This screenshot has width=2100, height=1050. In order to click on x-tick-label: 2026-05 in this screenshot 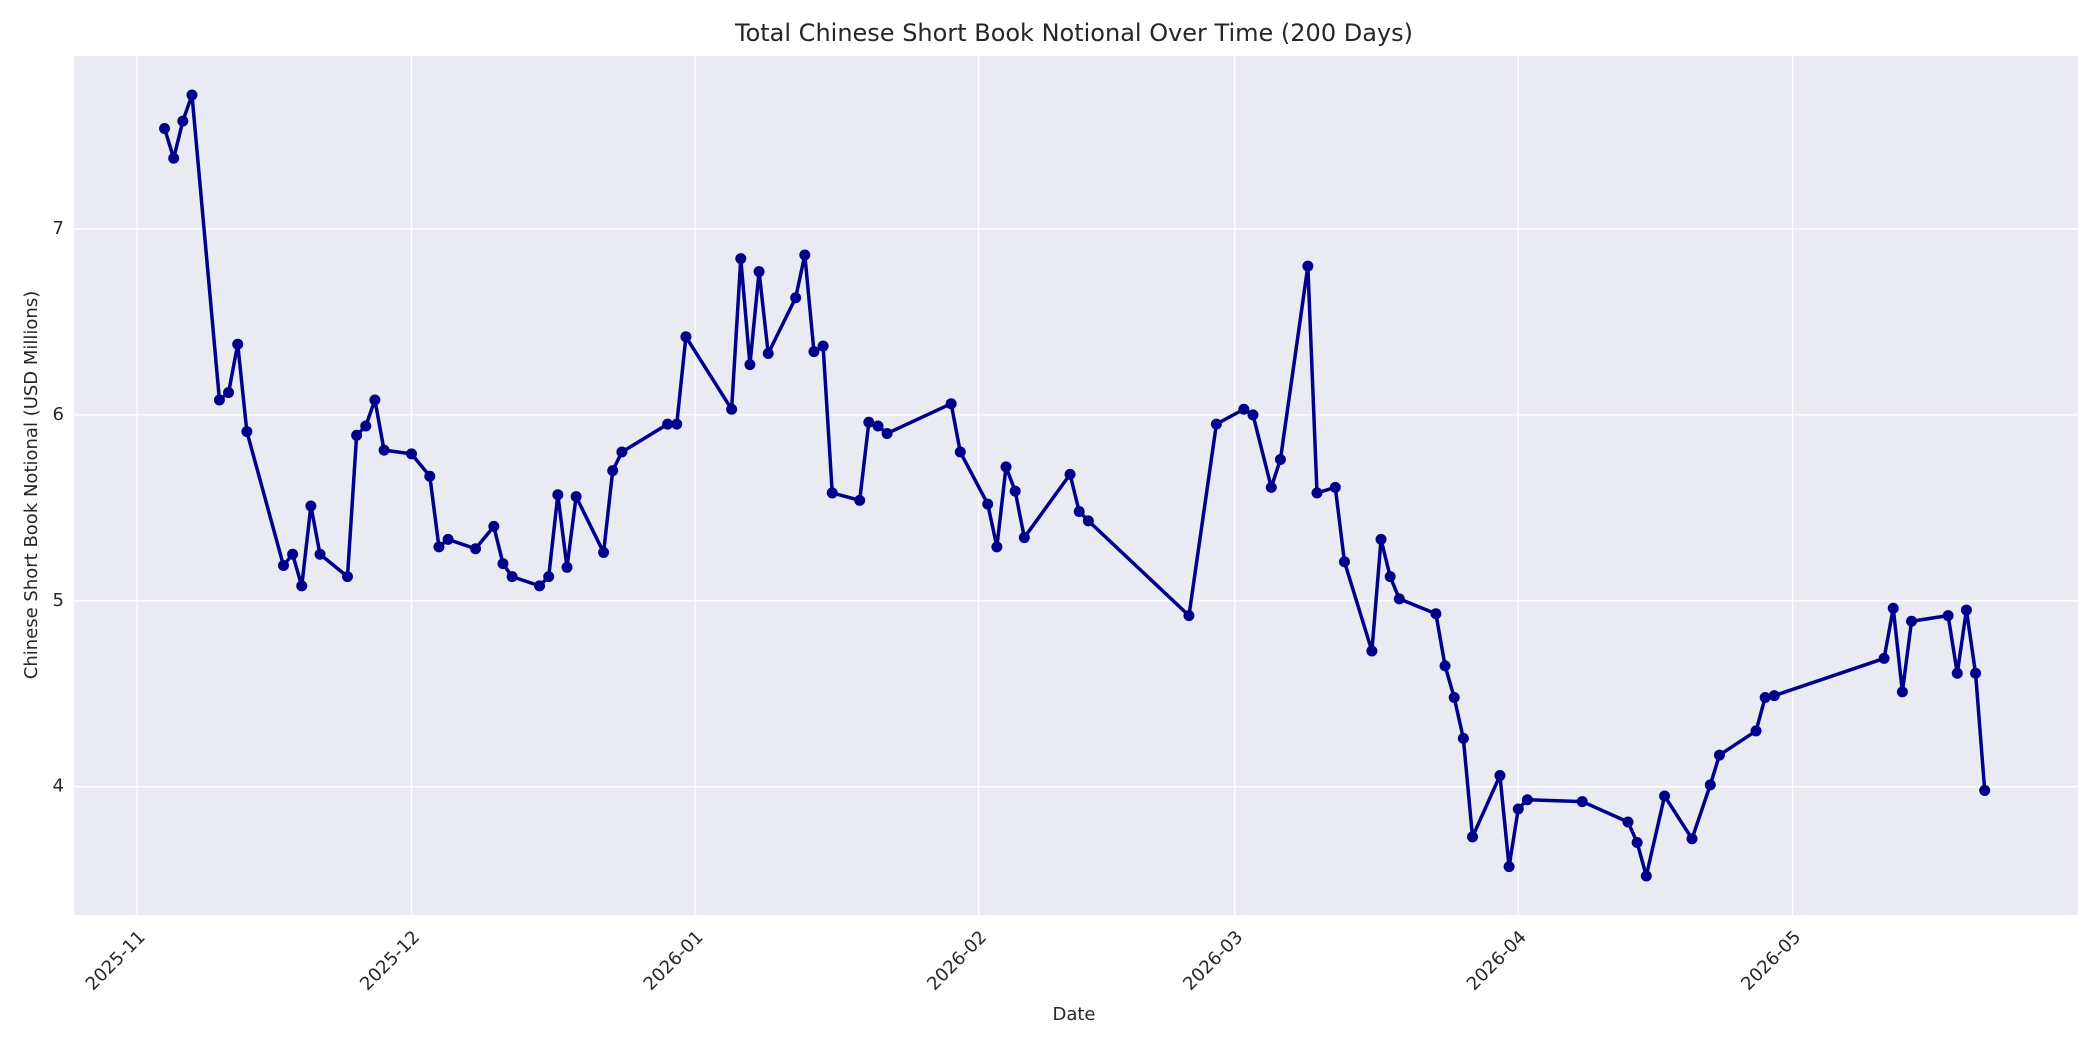, I will do `click(1771, 961)`.